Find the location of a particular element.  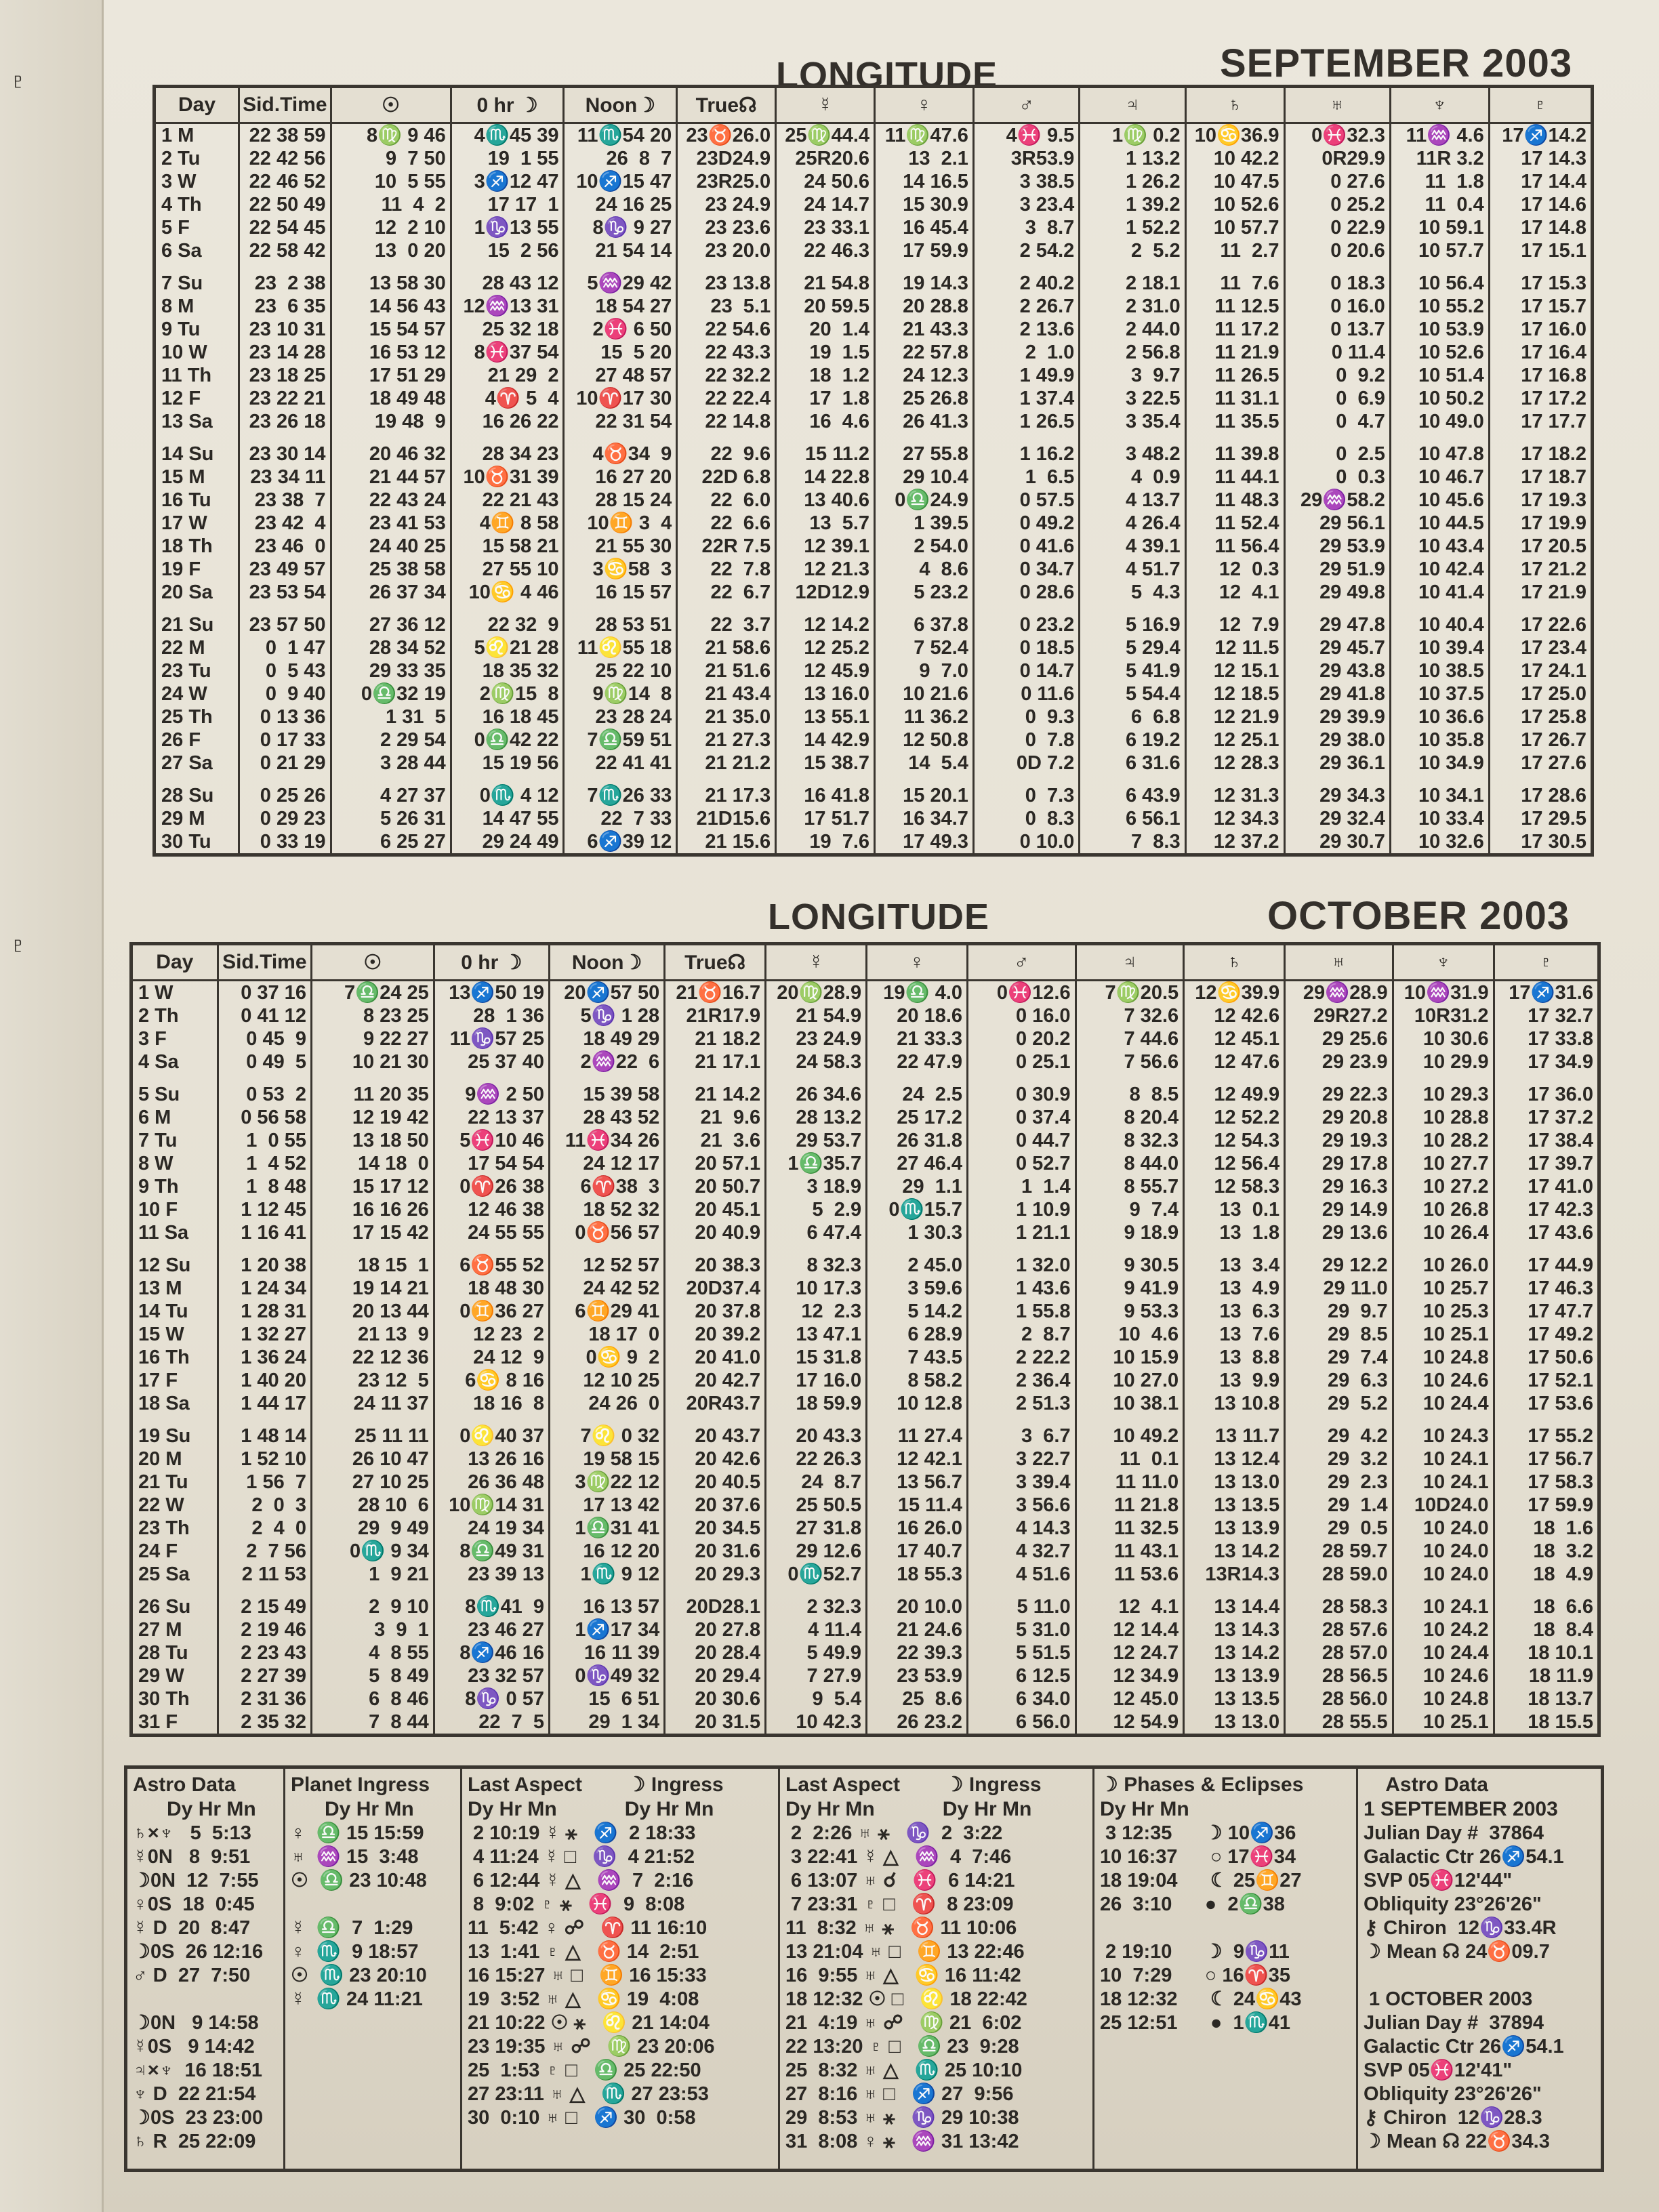

cell-moon-0hr: 9♒ 2 50 is located at coordinates (491, 1094).